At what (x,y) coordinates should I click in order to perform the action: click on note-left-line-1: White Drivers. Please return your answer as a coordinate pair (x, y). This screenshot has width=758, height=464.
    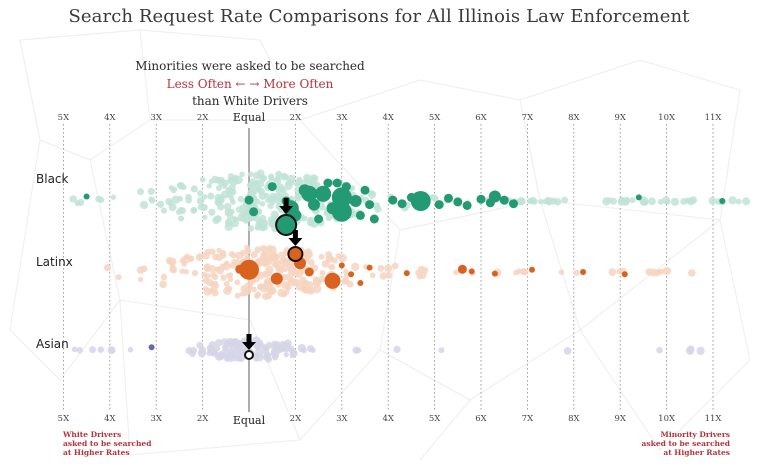
    Looking at the image, I should click on (92, 434).